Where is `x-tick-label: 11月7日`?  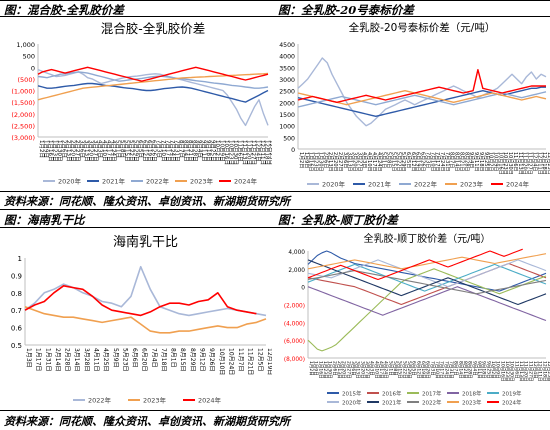 x-tick-label: 11月7日 is located at coordinates (240, 359).